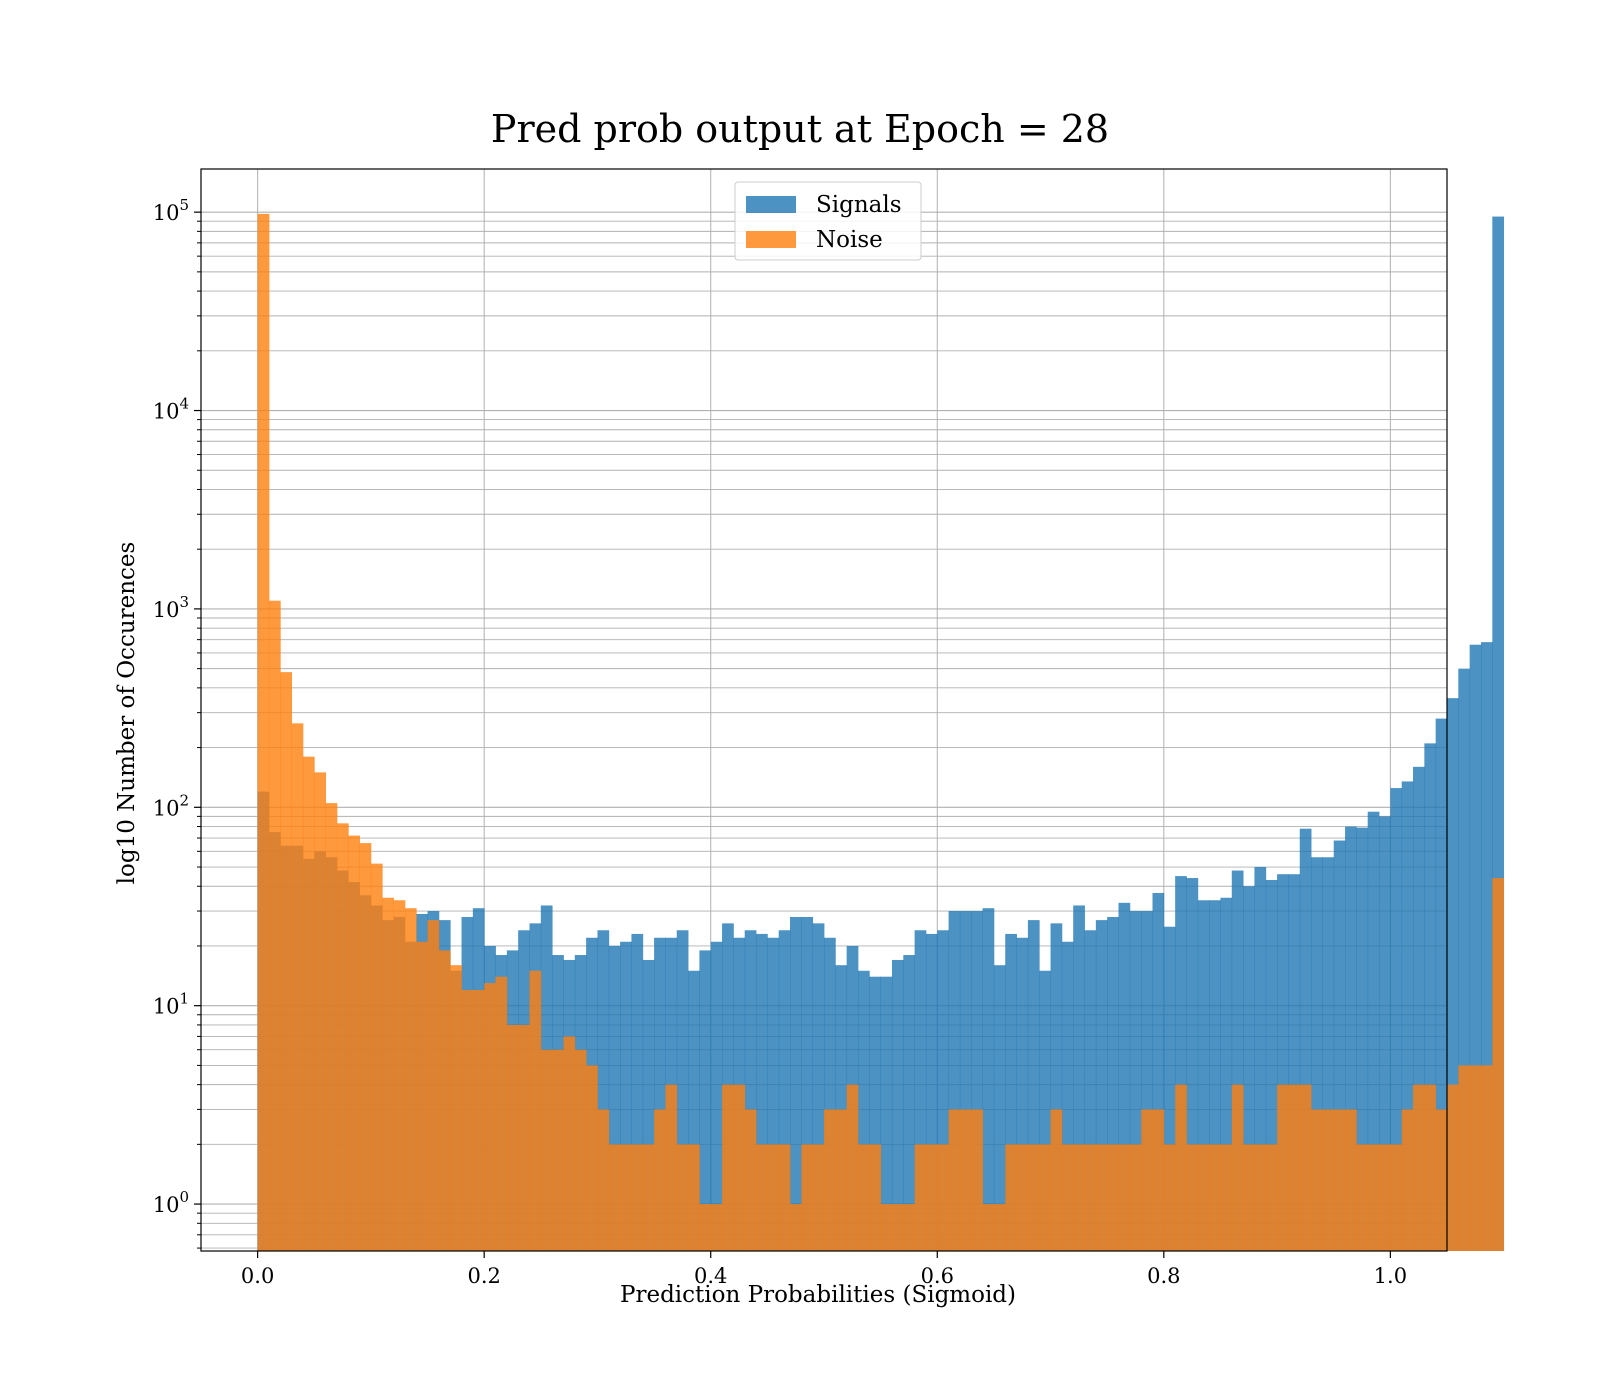 This screenshot has width=1600, height=1400. What do you see at coordinates (937, 1276) in the screenshot?
I see `x-tick-label: 0.6` at bounding box center [937, 1276].